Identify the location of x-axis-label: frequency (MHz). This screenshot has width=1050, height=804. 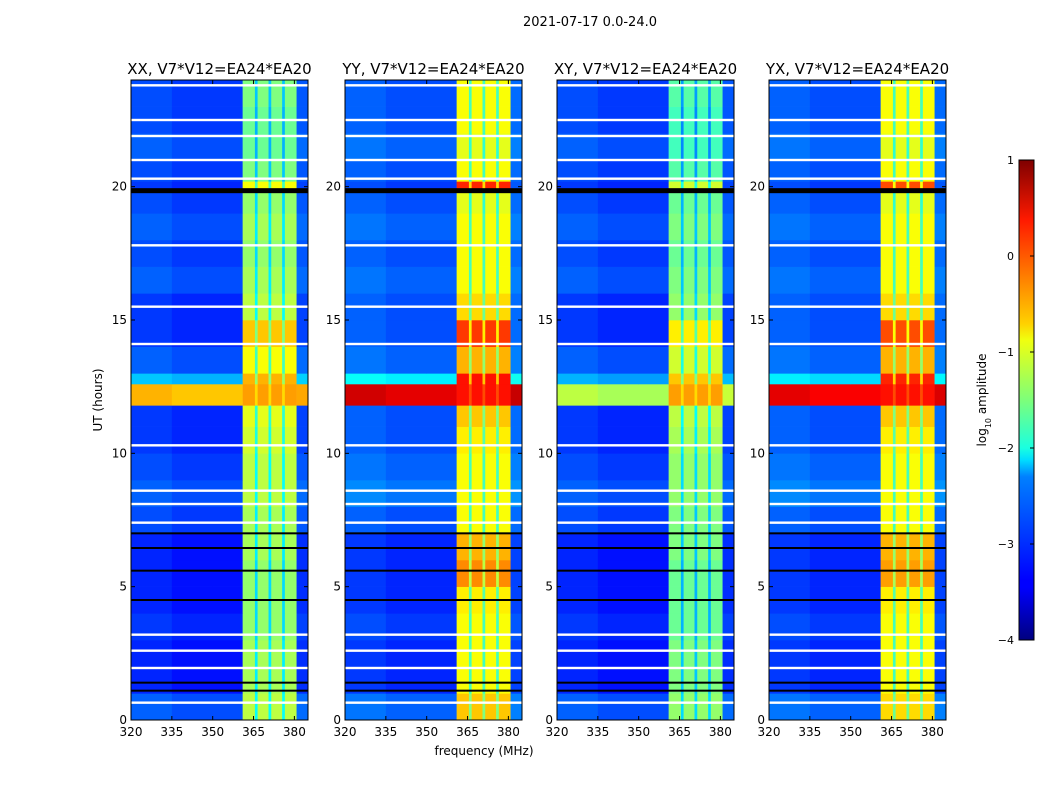
(483, 751).